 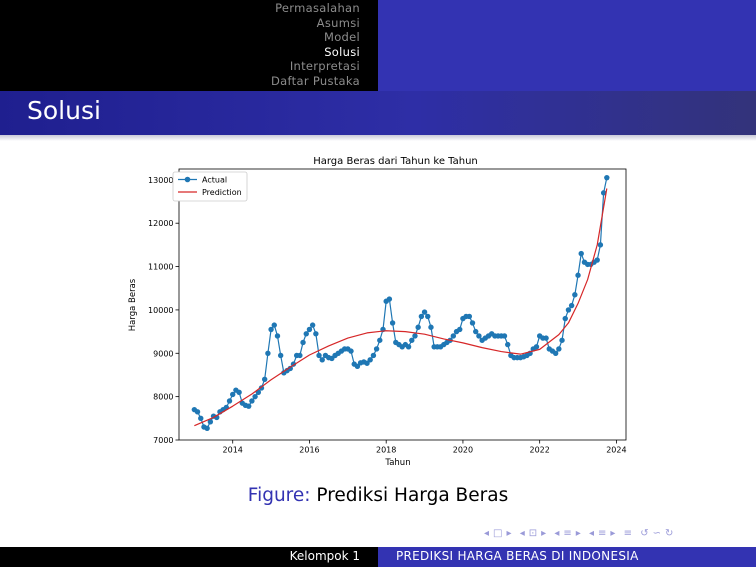 I want to click on nav-subsection-icon: ≡, so click(x=568, y=533).